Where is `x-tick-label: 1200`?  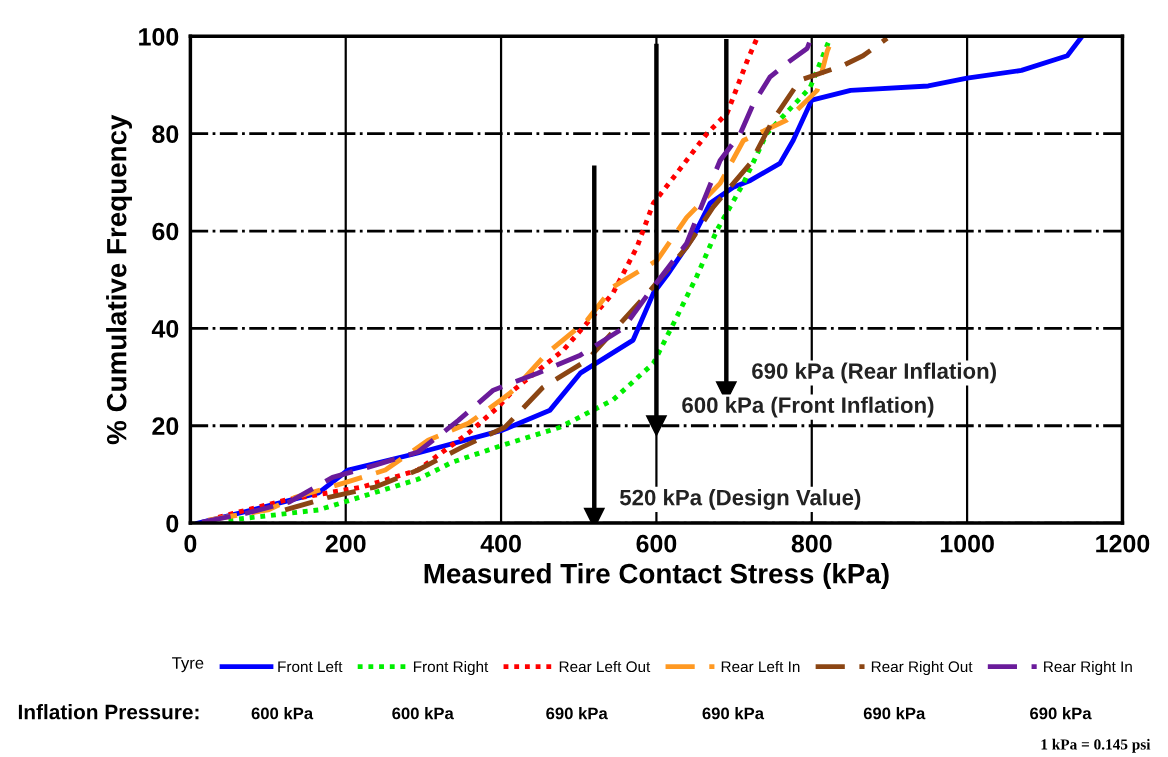 x-tick-label: 1200 is located at coordinates (1123, 543).